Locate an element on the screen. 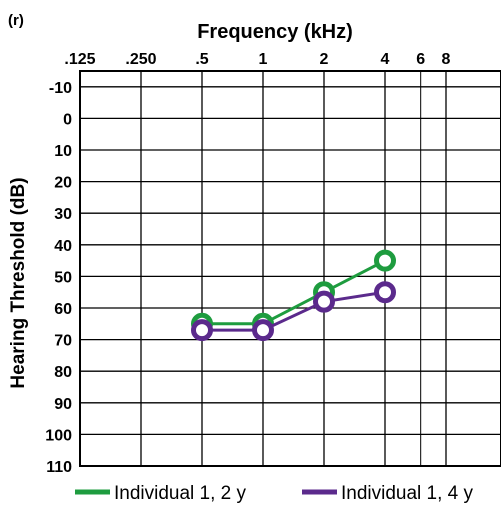 This screenshot has width=501, height=507. legend-label: Individual 1, 2 y is located at coordinates (180, 493).